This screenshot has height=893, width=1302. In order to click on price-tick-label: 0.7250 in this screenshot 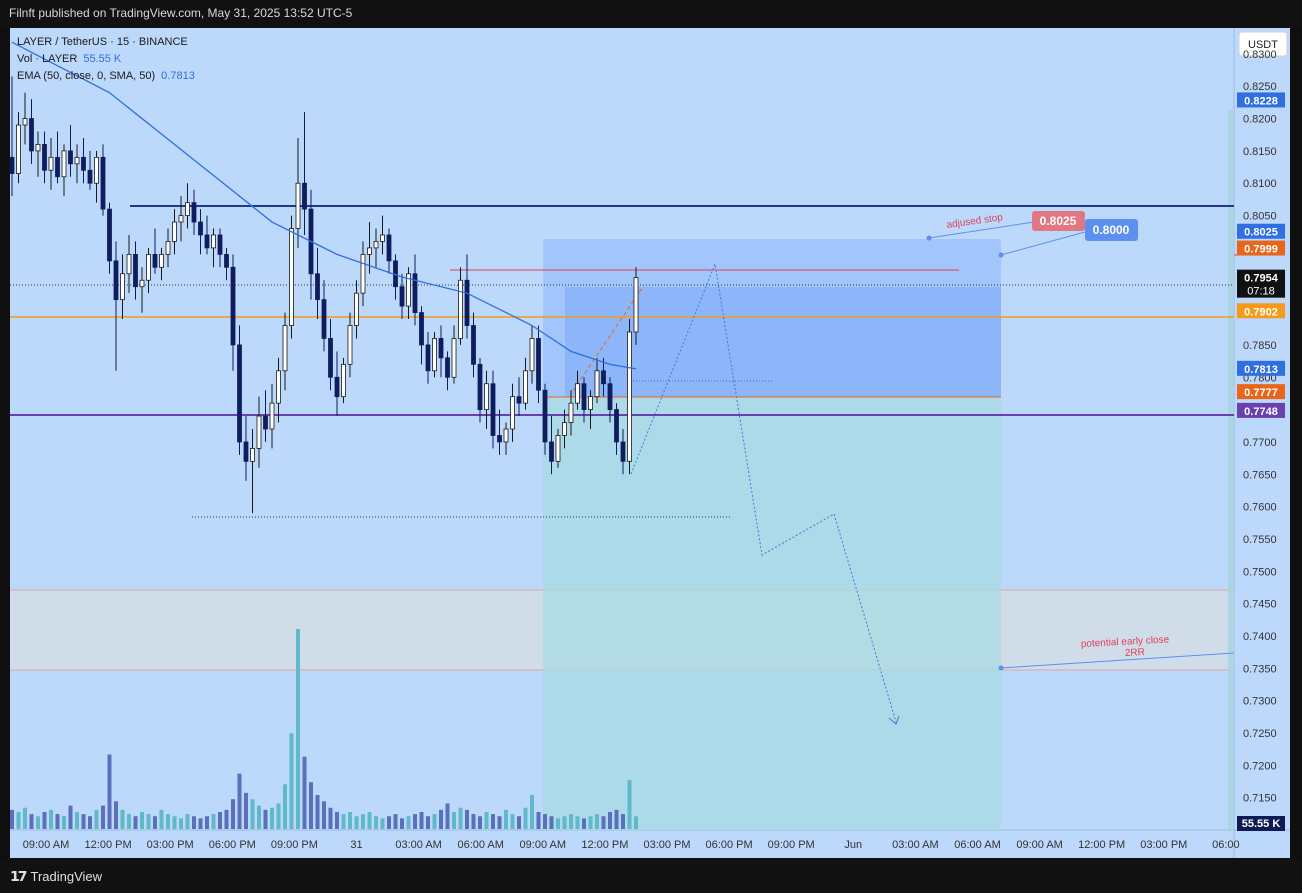, I will do `click(1260, 734)`.